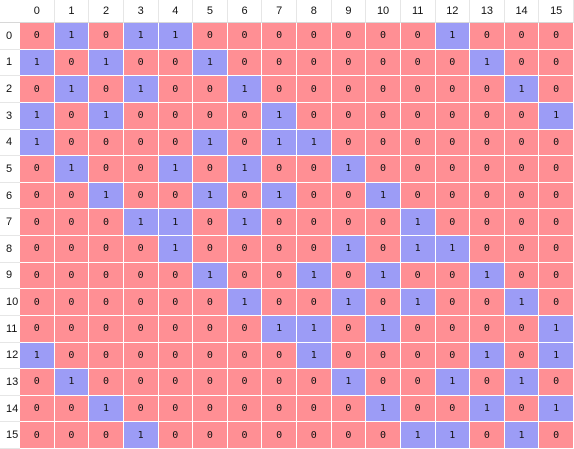 Image resolution: width=574 pixels, height=449 pixels. Describe the element at coordinates (556, 11) in the screenshot. I see `column-header-15: 15` at that location.